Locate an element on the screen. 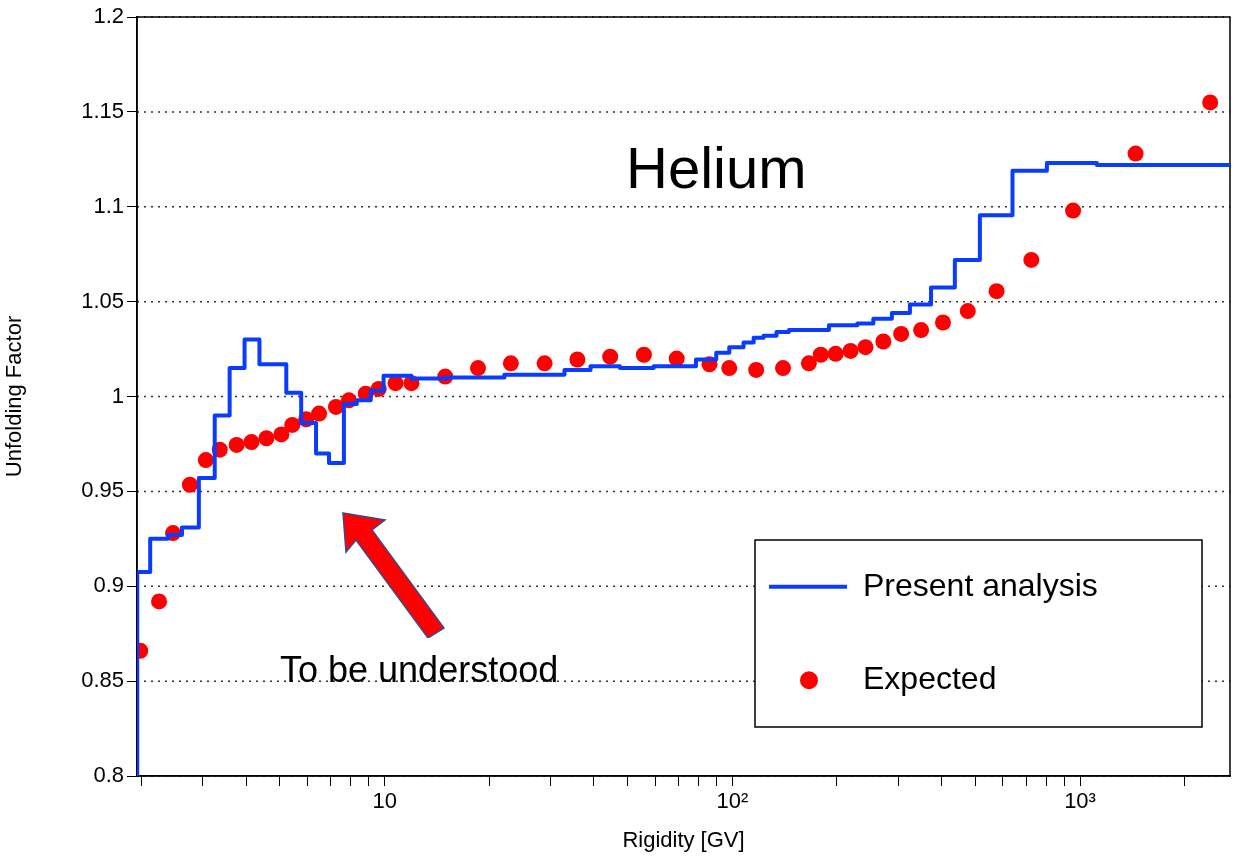 Image resolution: width=1238 pixels, height=856 pixels. x-axis-title: Rigidity [GV] is located at coordinates (683, 839).